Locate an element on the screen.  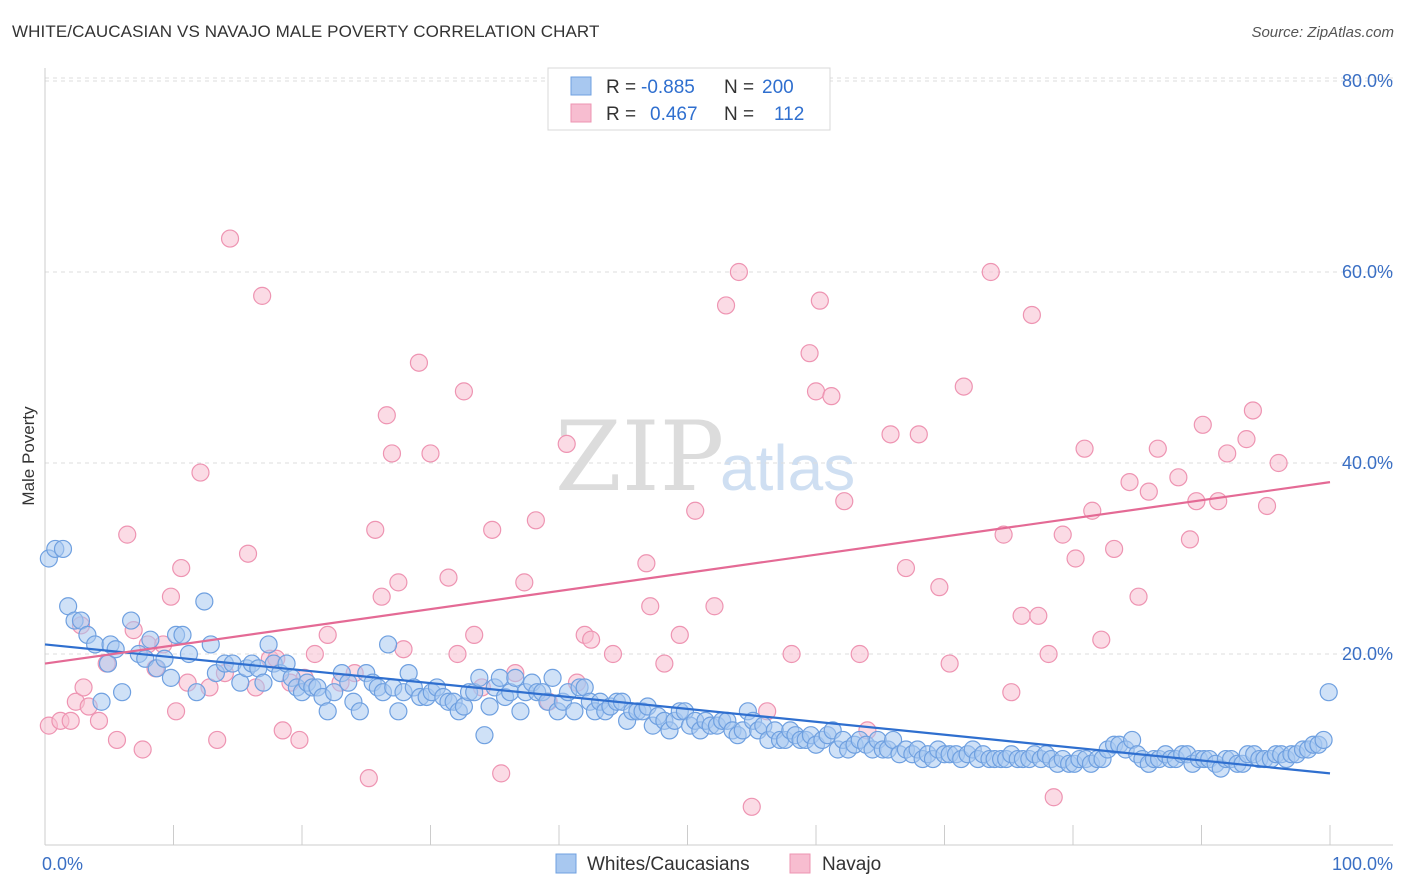
legend-swatch-blue is located at coordinates (581, 86).